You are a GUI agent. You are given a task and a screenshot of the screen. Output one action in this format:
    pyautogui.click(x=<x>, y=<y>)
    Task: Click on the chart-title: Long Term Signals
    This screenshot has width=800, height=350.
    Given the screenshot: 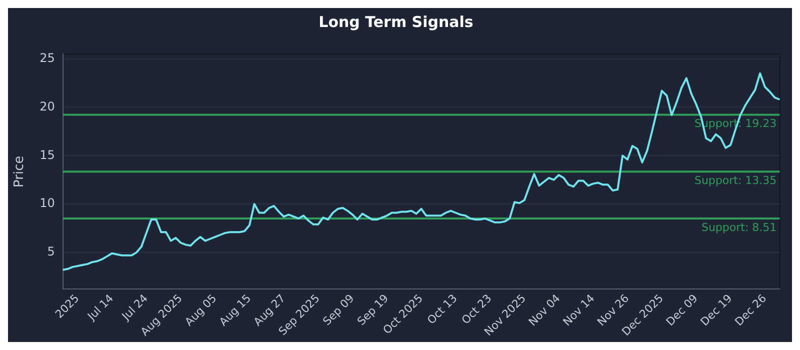 What is the action you would take?
    pyautogui.click(x=396, y=21)
    